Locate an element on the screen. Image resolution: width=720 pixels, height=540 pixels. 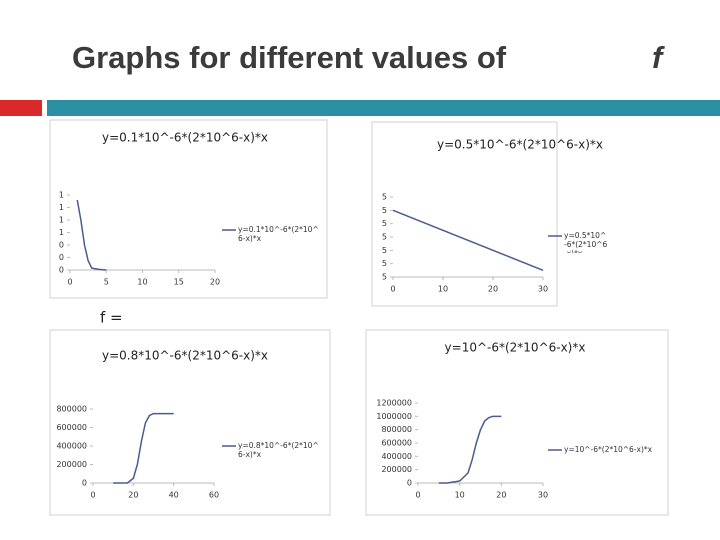
x-tick-label: 40 is located at coordinates (174, 495).